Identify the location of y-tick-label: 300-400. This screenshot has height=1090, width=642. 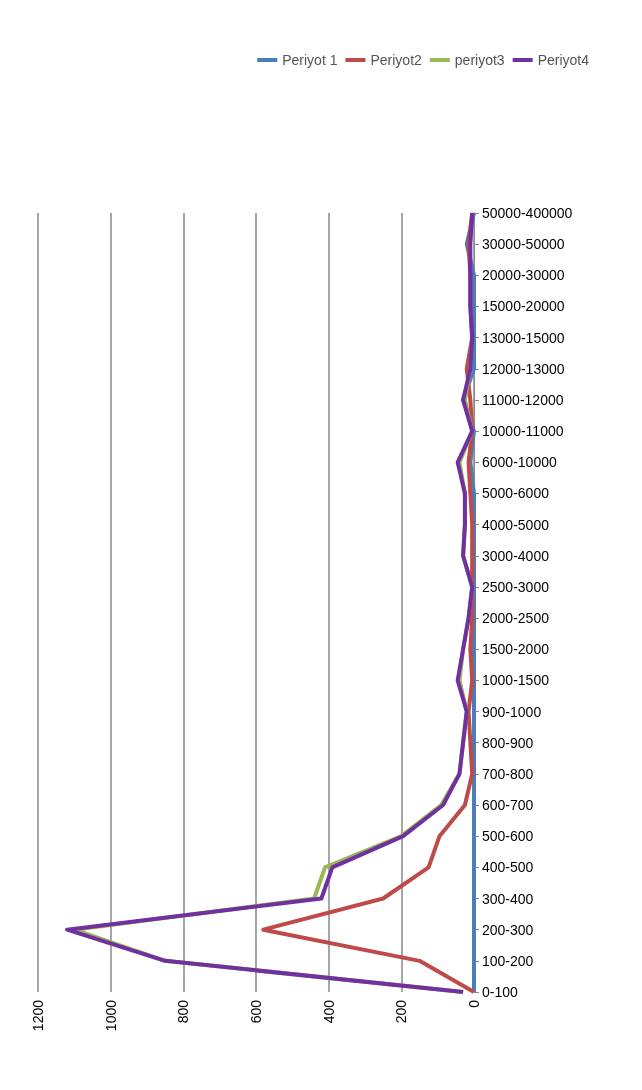
(508, 898).